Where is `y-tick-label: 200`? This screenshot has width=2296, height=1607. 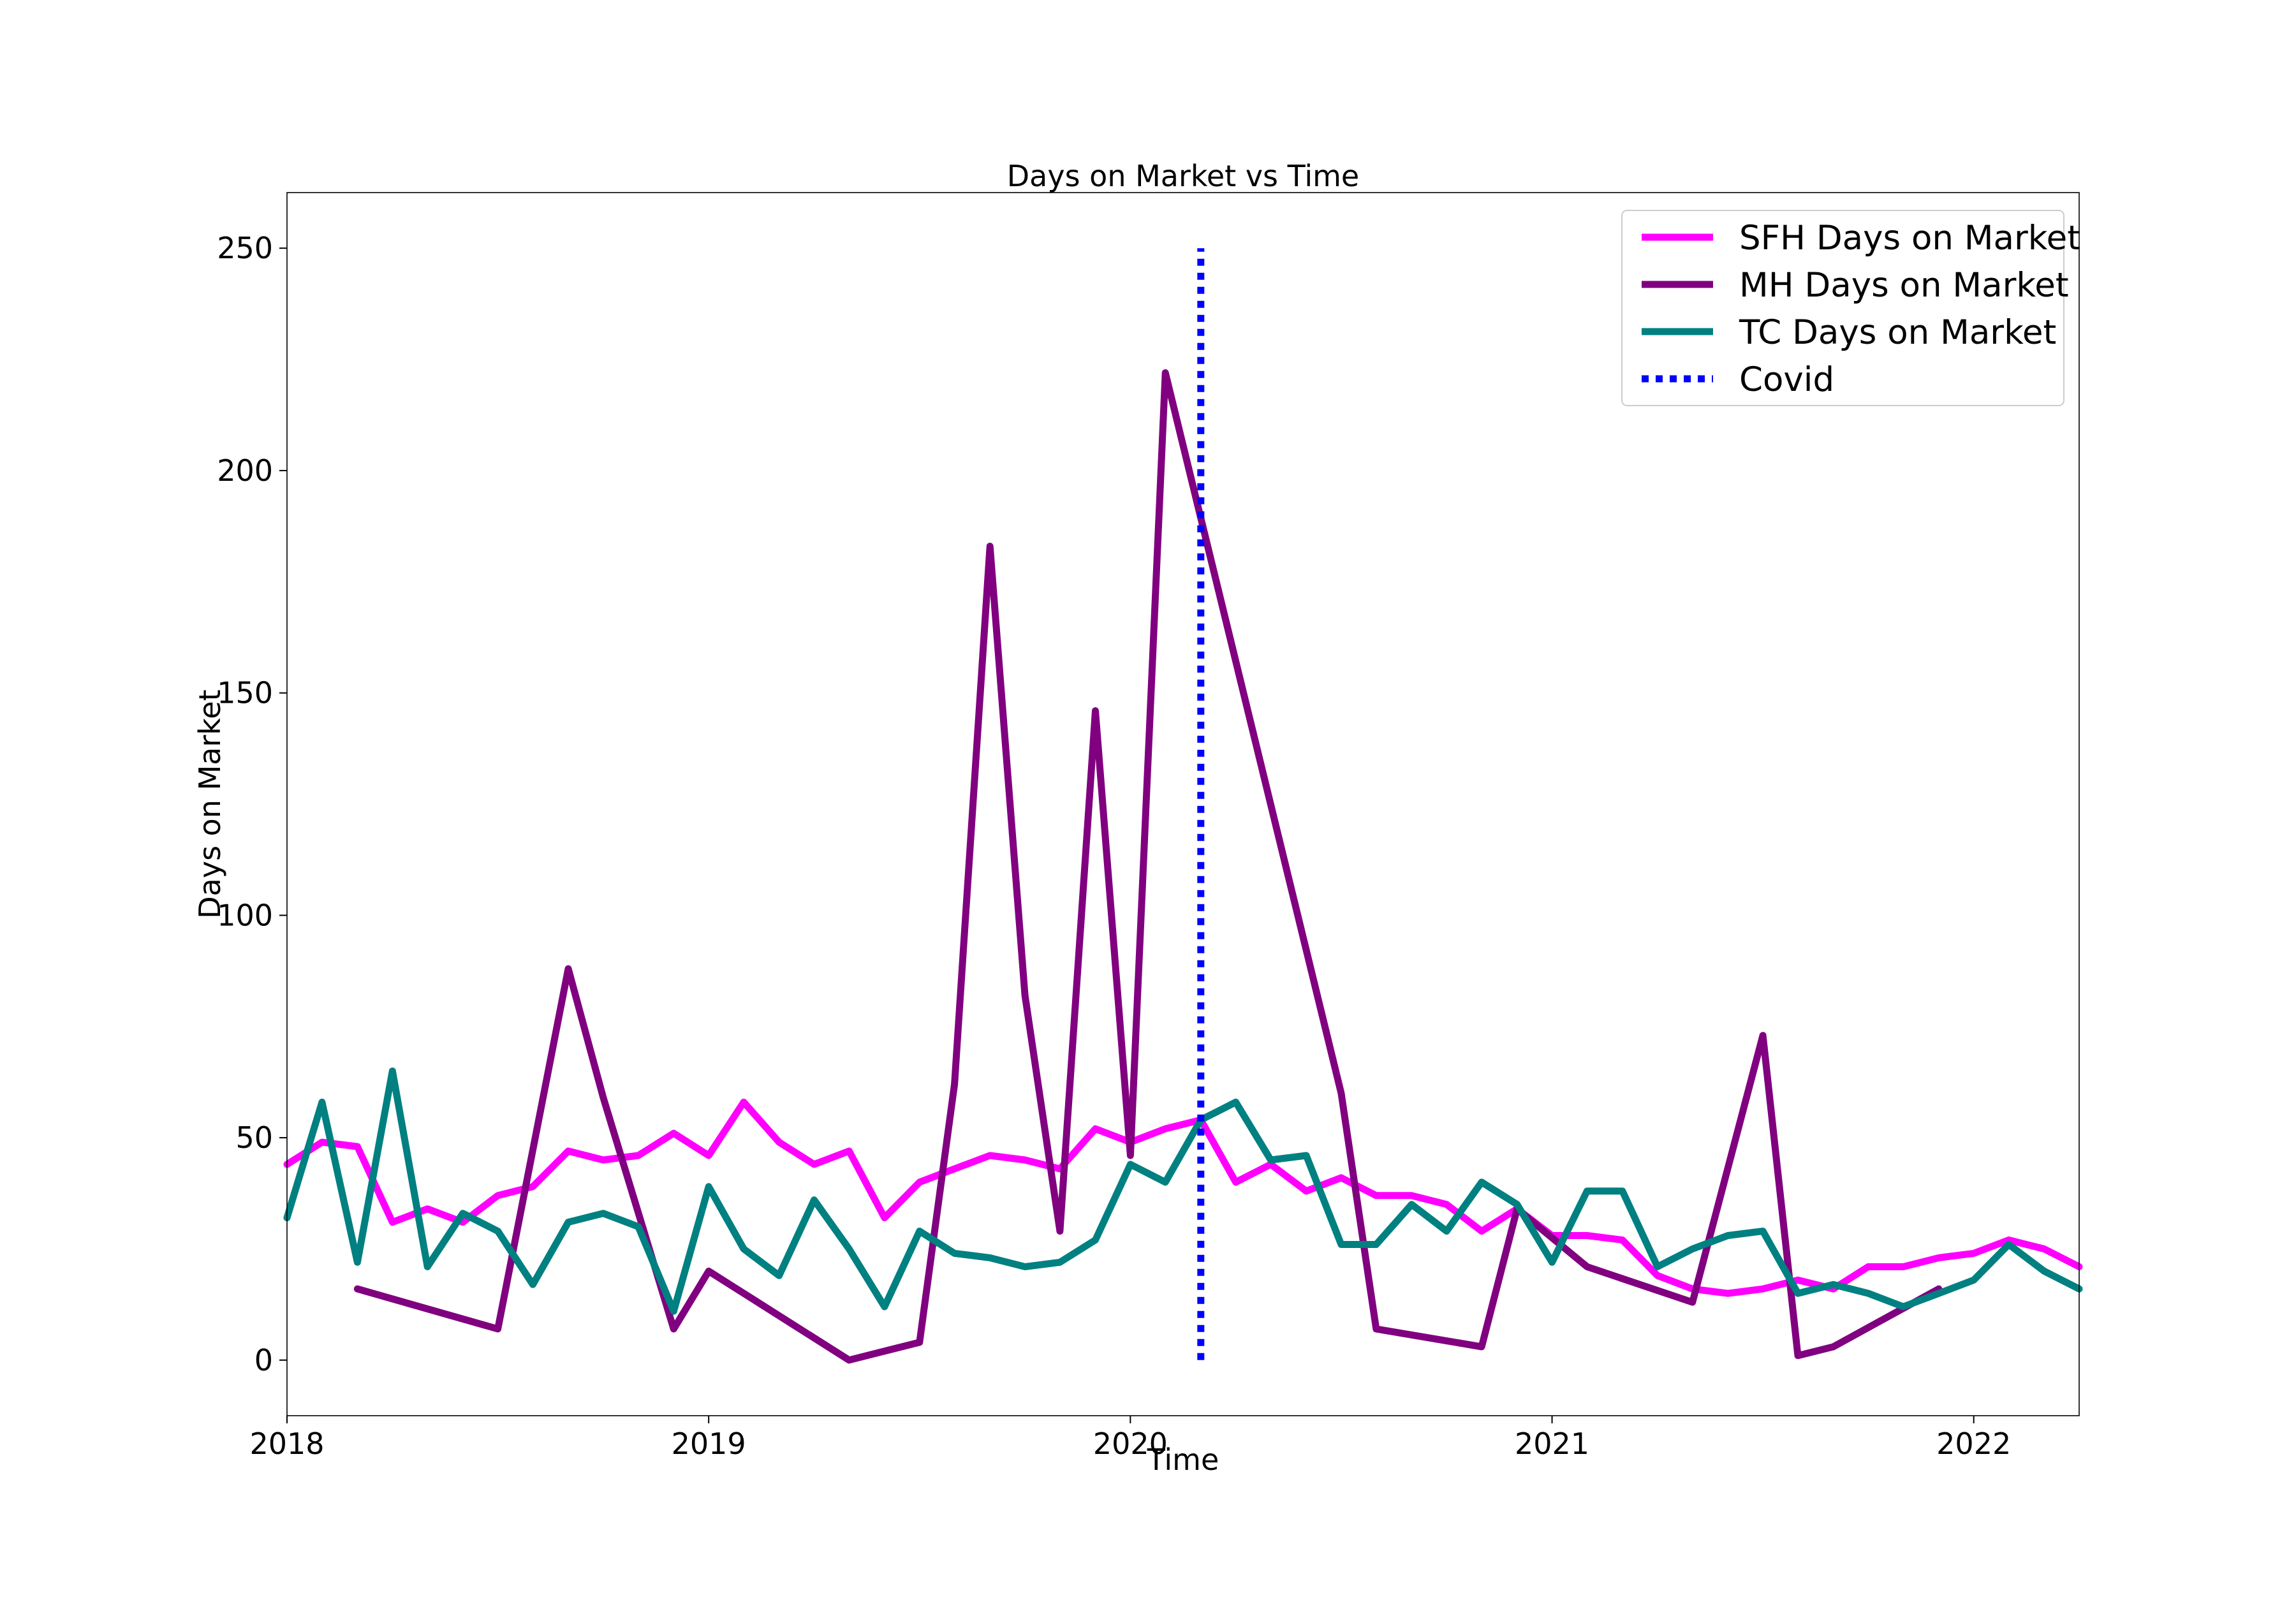
y-tick-label: 200 is located at coordinates (245, 470).